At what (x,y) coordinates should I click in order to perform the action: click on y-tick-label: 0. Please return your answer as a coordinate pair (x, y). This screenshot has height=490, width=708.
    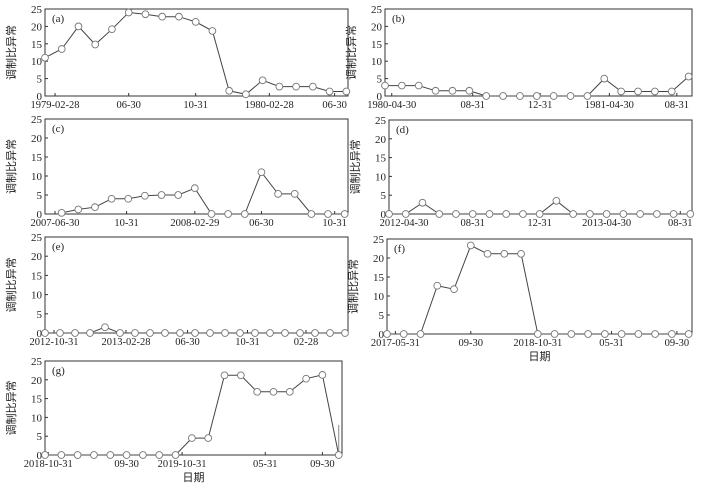
    Looking at the image, I should click on (40, 456).